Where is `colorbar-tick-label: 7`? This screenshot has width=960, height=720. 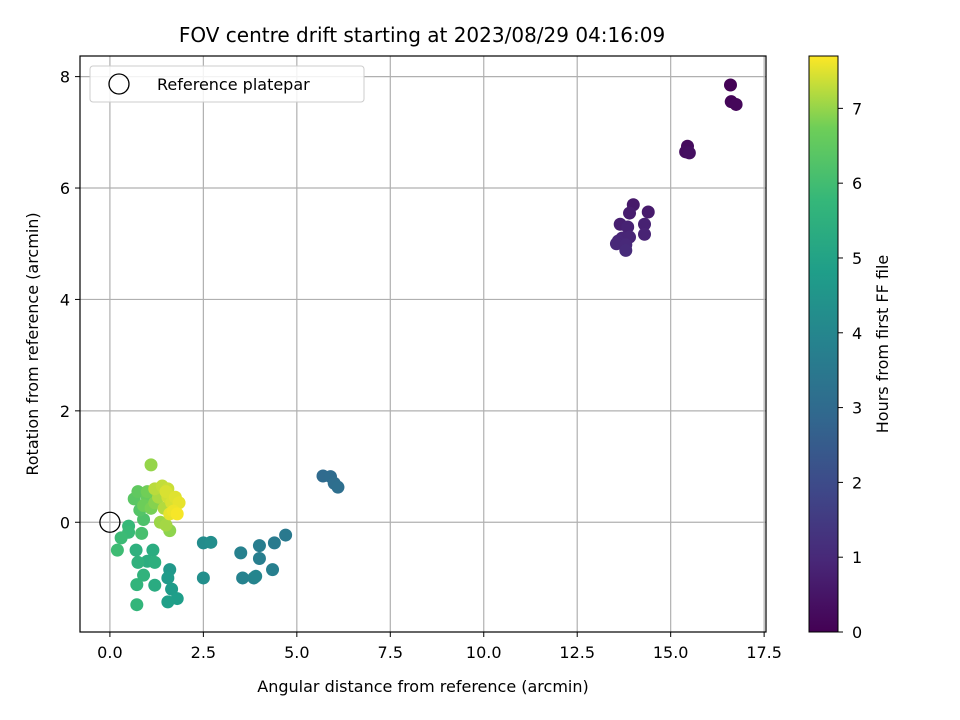 colorbar-tick-label: 7 is located at coordinates (857, 108).